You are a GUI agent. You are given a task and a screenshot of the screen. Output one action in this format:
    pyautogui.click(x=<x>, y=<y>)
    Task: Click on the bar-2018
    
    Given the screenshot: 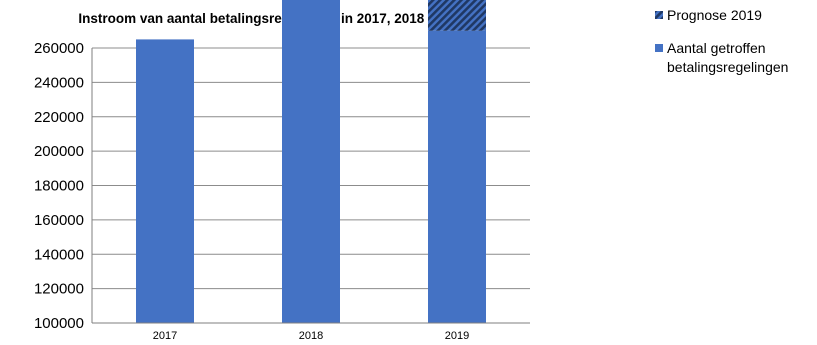 What is the action you would take?
    pyautogui.click(x=311, y=161)
    